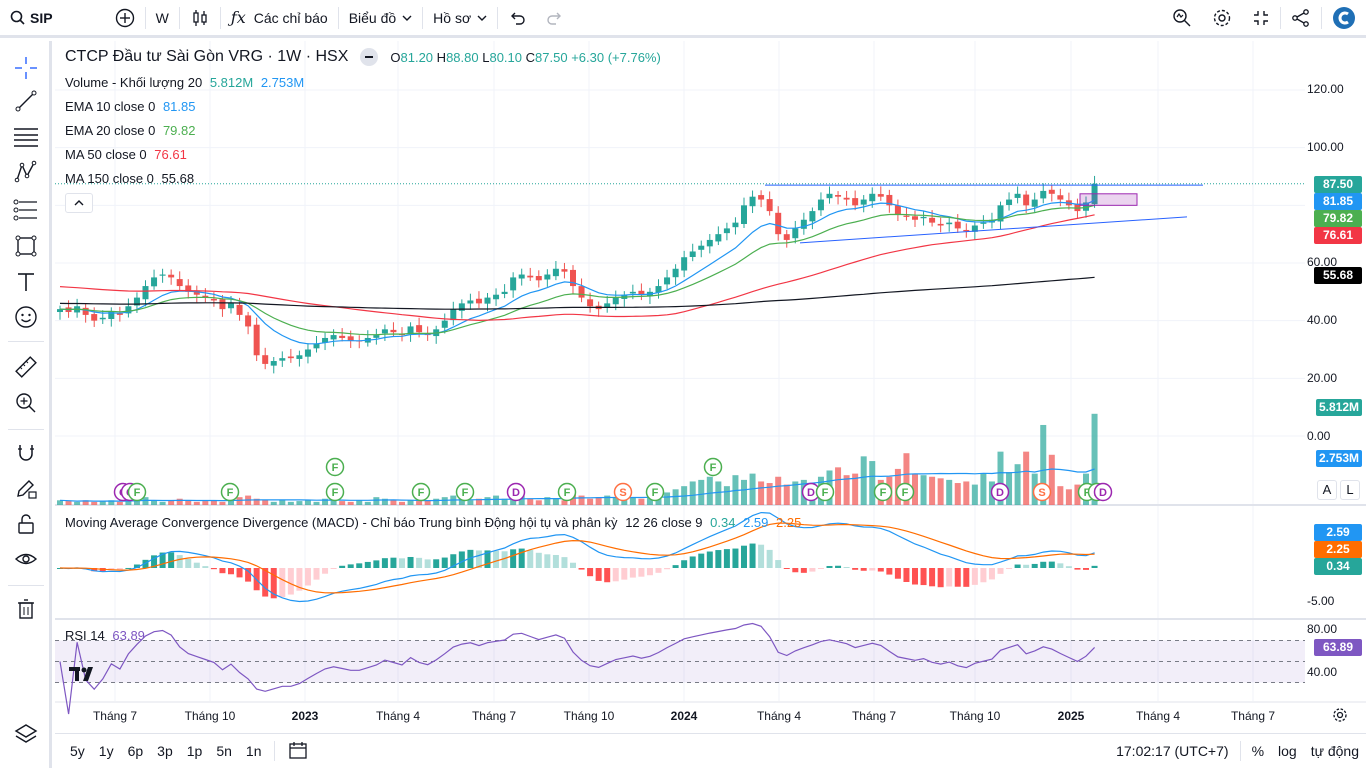 The height and width of the screenshot is (768, 1366). What do you see at coordinates (26, 609) in the screenshot?
I see `delete-tool` at bounding box center [26, 609].